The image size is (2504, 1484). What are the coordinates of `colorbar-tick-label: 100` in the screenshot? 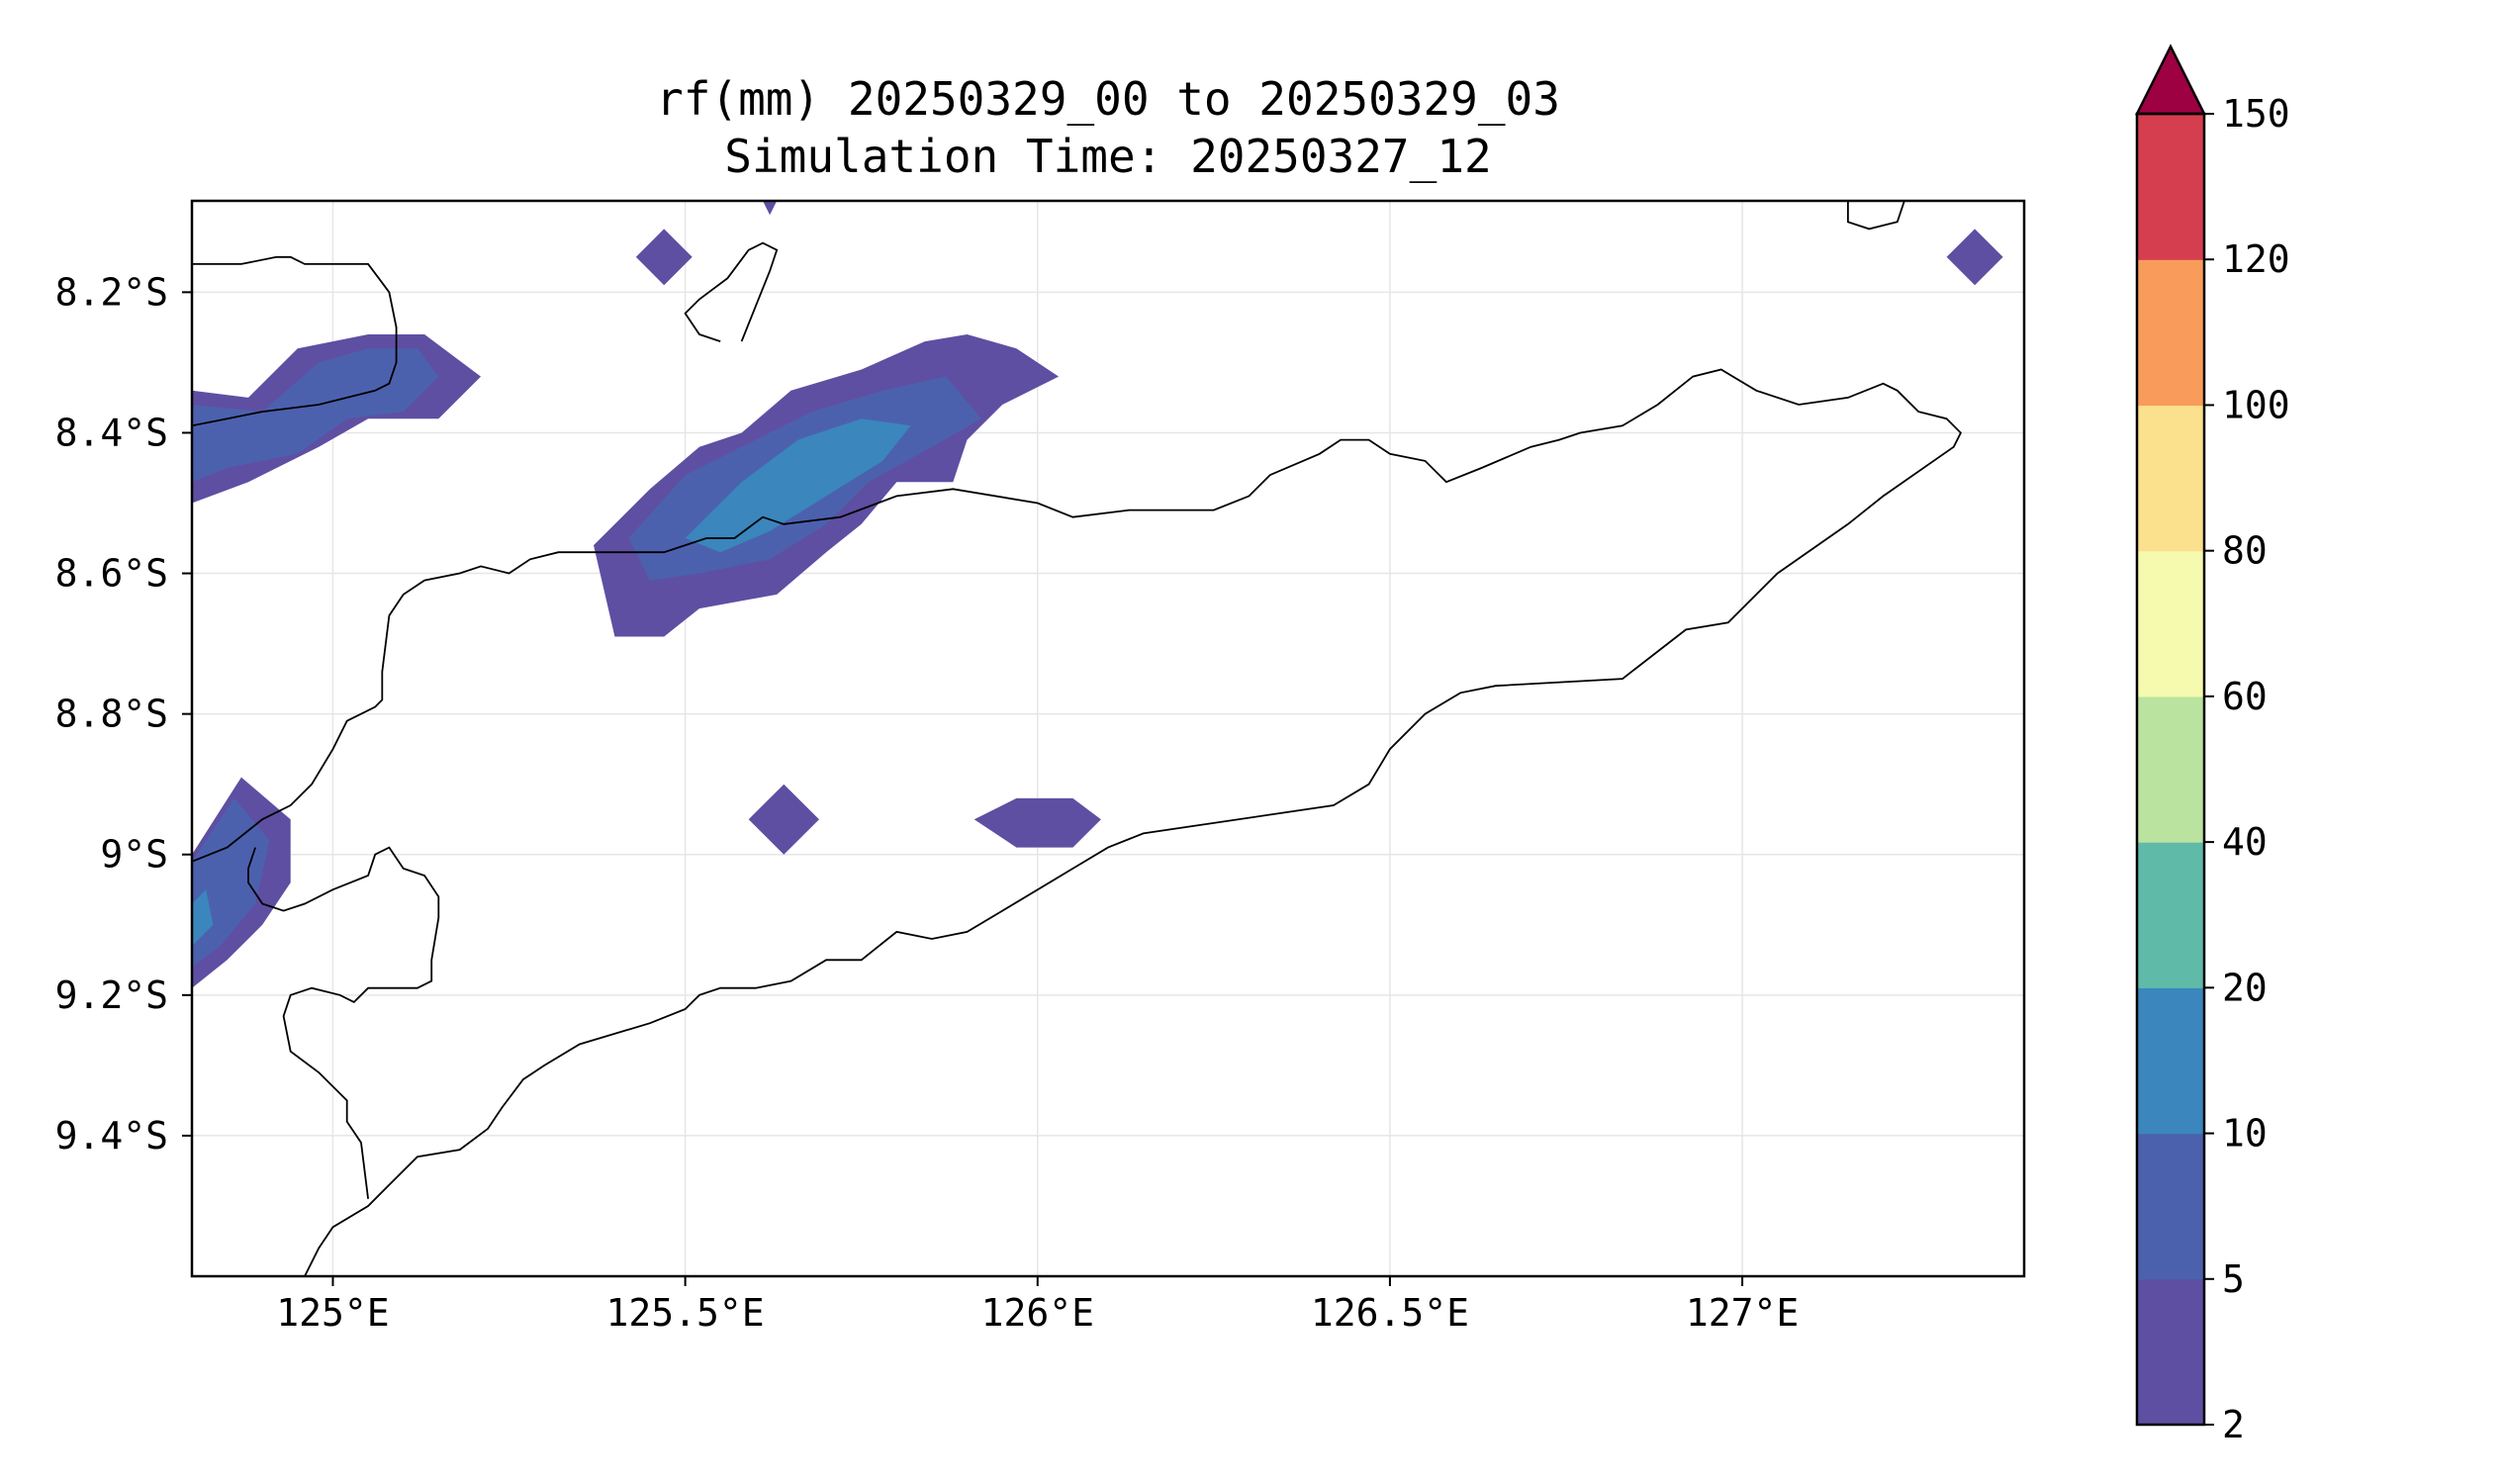 It's located at (2256, 404).